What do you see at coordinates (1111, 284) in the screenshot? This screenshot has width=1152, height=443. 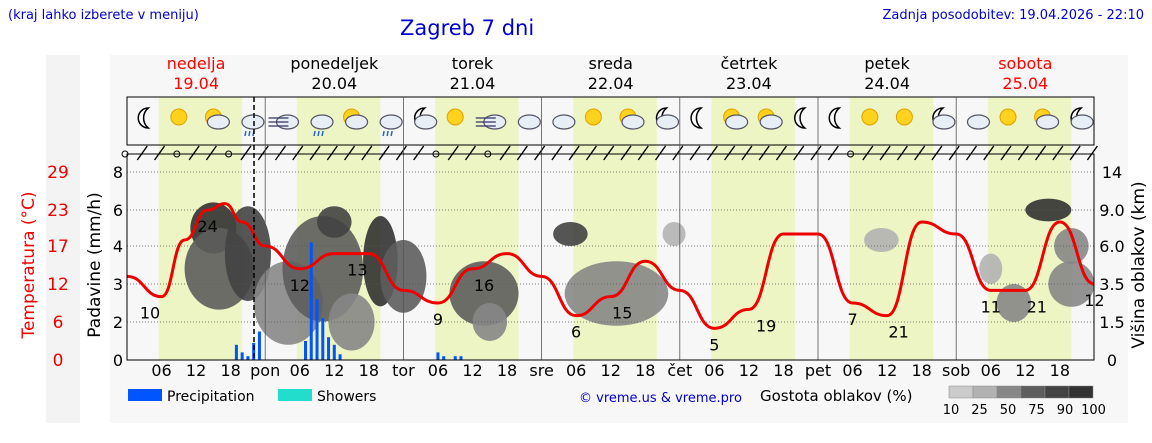 I see `cloud-height-tick: 3.5` at bounding box center [1111, 284].